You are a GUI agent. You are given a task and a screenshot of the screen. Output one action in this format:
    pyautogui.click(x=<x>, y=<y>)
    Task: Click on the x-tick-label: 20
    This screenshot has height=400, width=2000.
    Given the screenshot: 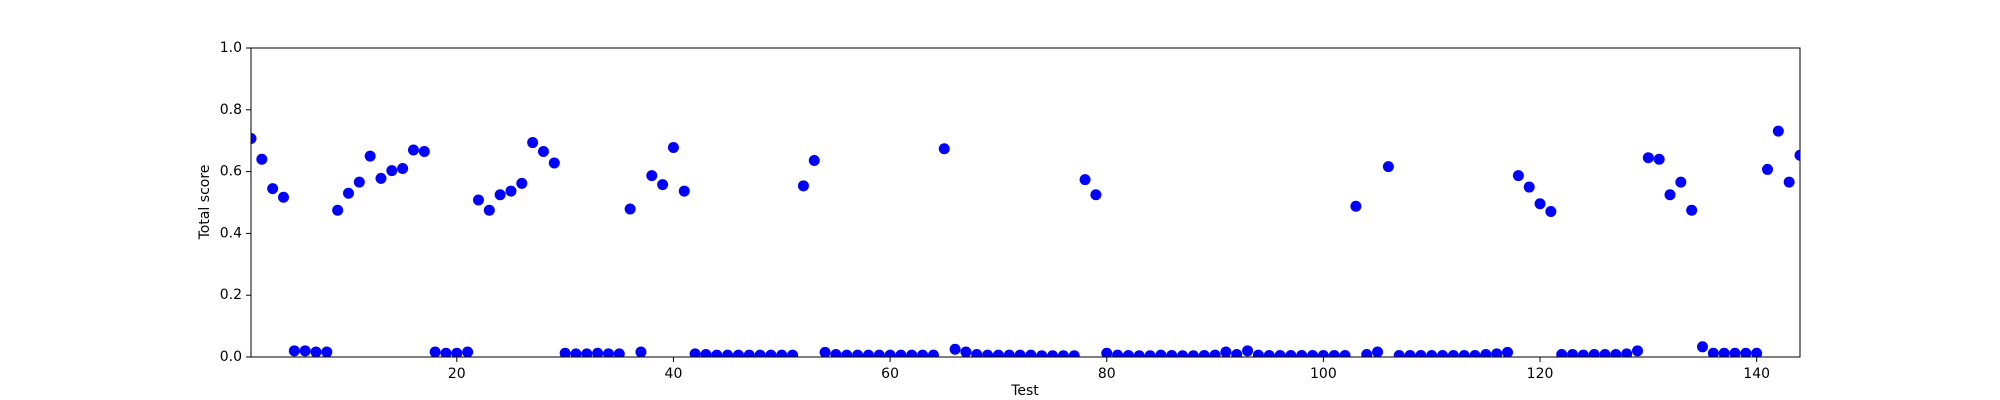 What is the action you would take?
    pyautogui.click(x=457, y=374)
    